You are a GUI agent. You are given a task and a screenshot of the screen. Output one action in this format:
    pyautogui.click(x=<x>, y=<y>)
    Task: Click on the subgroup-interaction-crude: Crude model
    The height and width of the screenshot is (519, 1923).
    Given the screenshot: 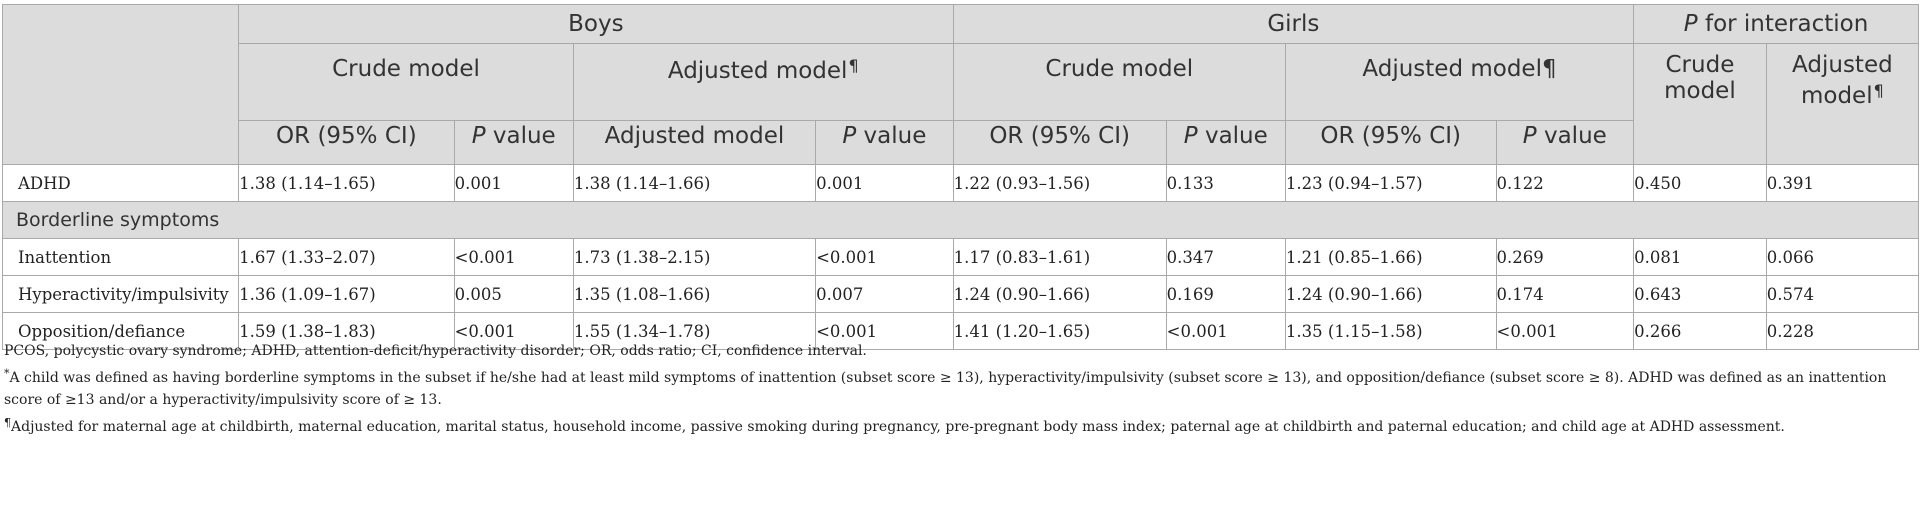 What is the action you would take?
    pyautogui.click(x=1700, y=104)
    